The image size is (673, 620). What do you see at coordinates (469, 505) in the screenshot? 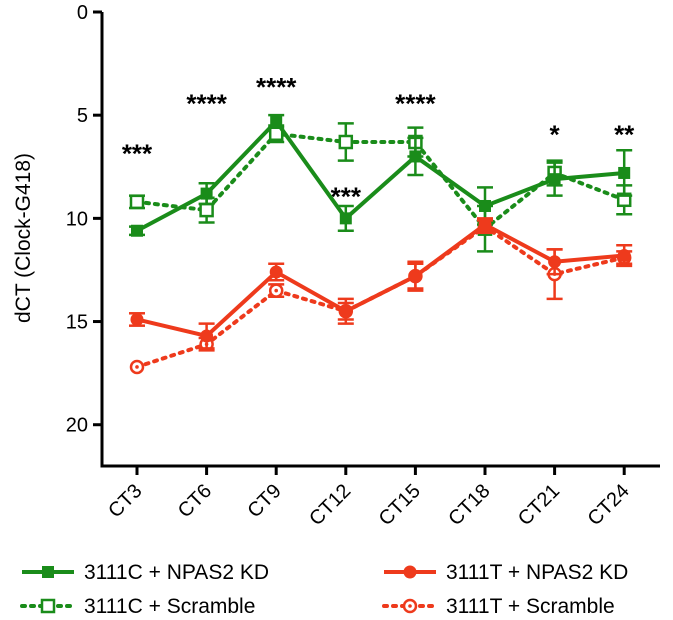
I see `x-tick-label: CT18` at bounding box center [469, 505].